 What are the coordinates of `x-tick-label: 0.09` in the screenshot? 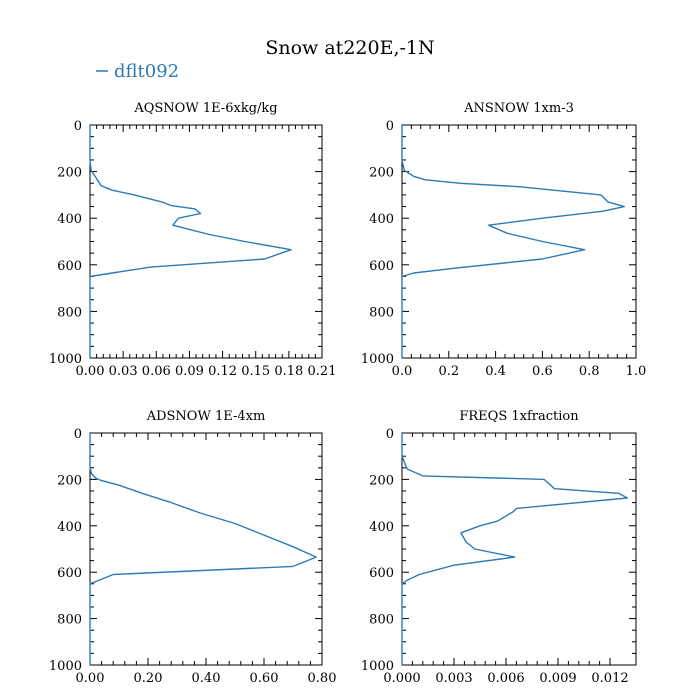 It's located at (189, 371).